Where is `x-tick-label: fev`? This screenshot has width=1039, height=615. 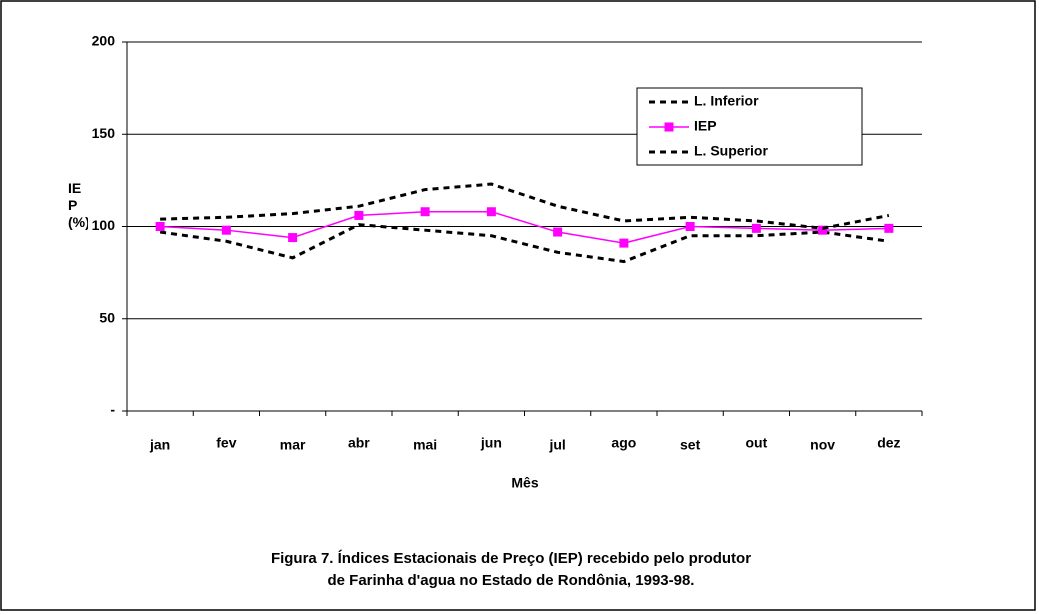
x-tick-label: fev is located at coordinates (226, 443).